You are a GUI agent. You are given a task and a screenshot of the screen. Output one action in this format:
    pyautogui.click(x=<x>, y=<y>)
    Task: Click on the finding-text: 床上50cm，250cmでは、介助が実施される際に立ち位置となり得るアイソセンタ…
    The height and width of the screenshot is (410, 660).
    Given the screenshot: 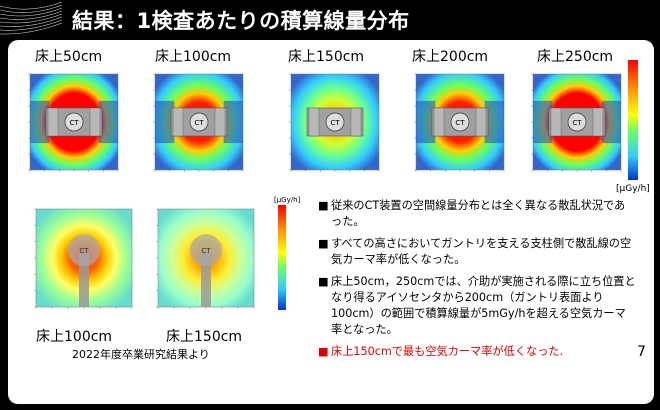 What is the action you would take?
    pyautogui.click(x=483, y=305)
    